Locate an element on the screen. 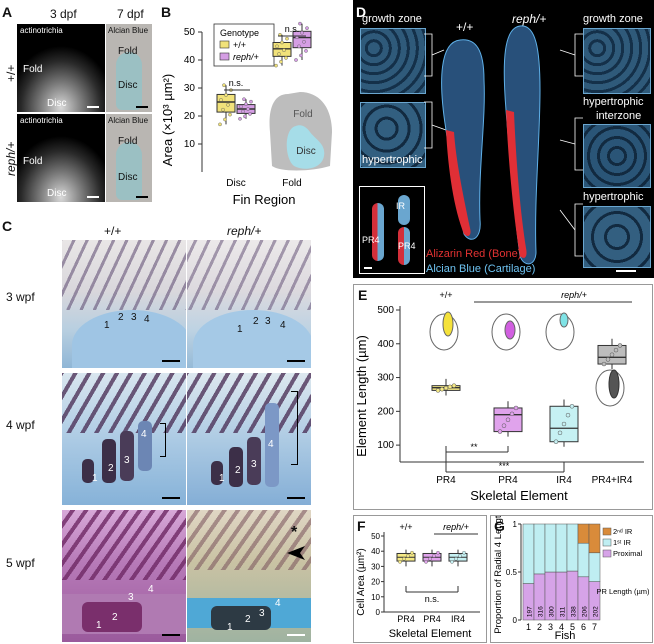 This screenshot has height=644, width=654. c-num-4-wt4: 4 is located at coordinates (144, 434).